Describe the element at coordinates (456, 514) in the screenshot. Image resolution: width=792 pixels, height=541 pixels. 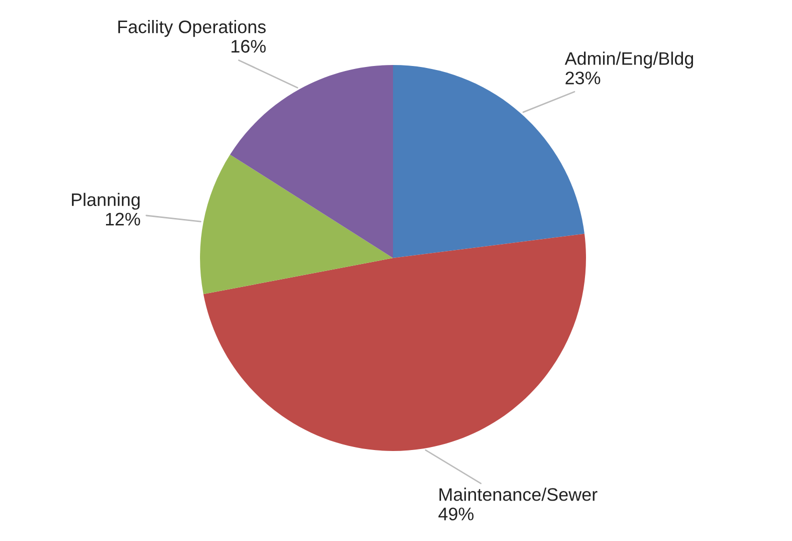
I see `data-label: 49%` at that location.